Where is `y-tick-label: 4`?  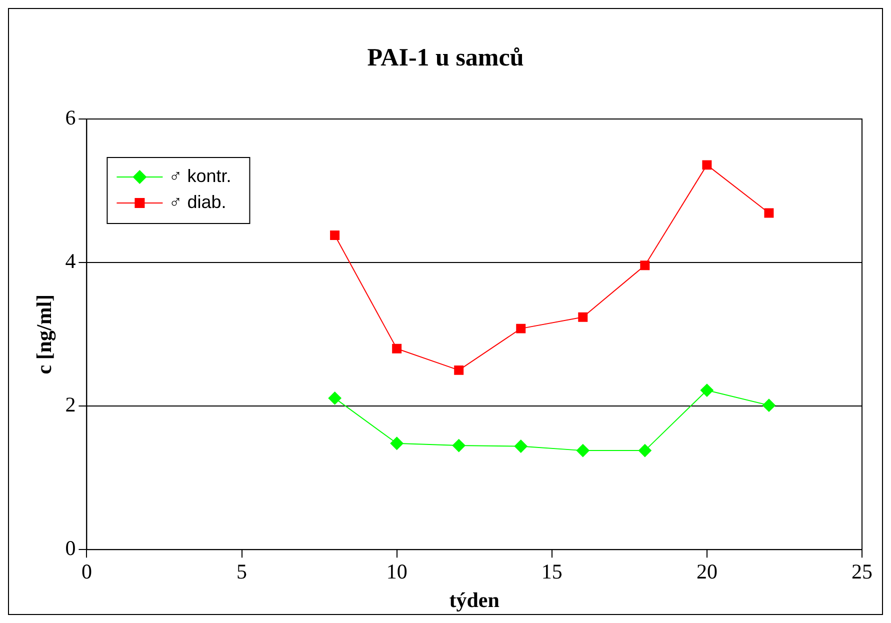 y-tick-label: 4 is located at coordinates (70, 261).